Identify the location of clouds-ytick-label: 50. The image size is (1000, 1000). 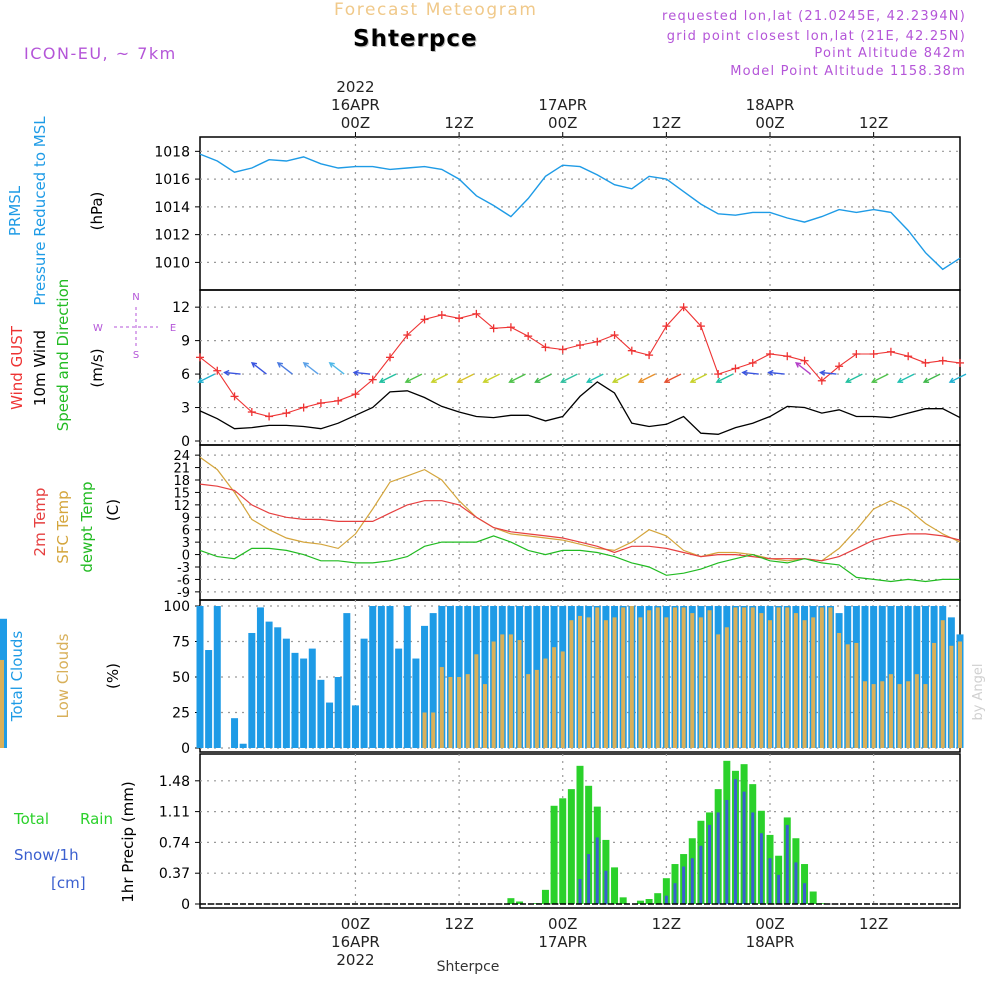
(181, 678).